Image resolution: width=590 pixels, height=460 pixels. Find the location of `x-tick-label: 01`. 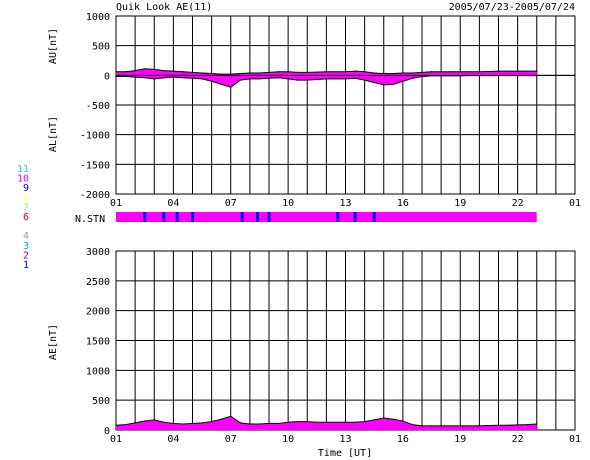

x-tick-label: 01 is located at coordinates (575, 203).